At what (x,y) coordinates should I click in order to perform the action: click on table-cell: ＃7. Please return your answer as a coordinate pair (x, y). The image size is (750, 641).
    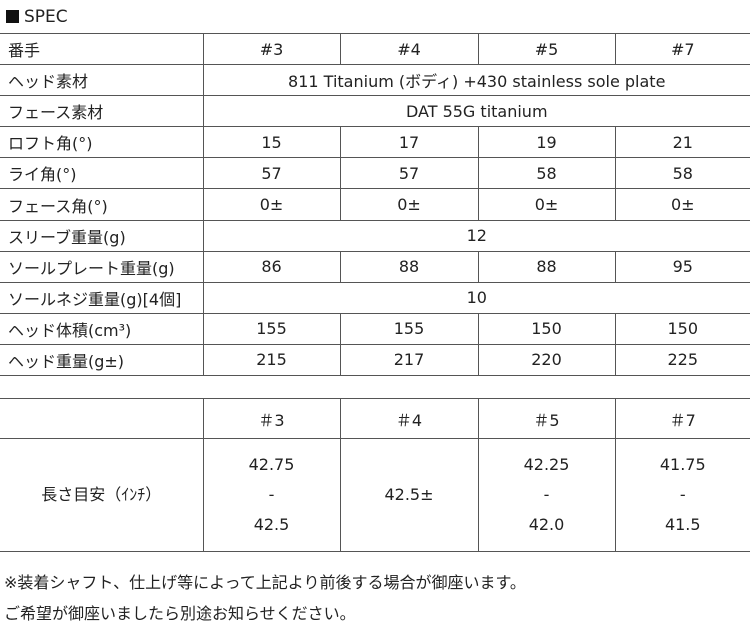
    Looking at the image, I should click on (682, 418).